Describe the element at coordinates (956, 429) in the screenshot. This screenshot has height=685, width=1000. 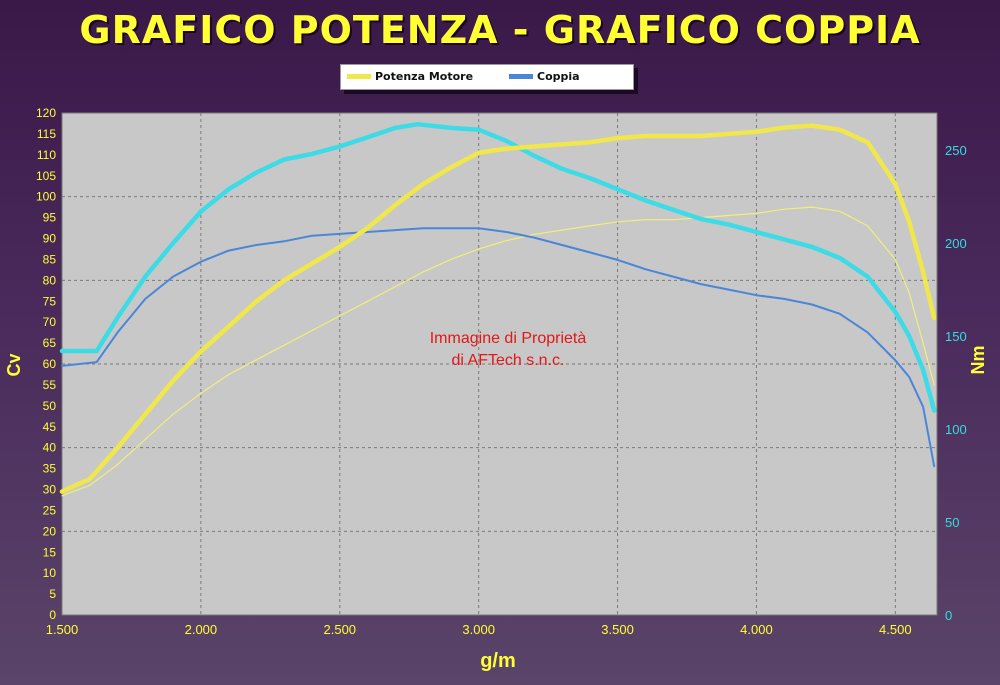
I see `y-right-tick-label: 100` at that location.